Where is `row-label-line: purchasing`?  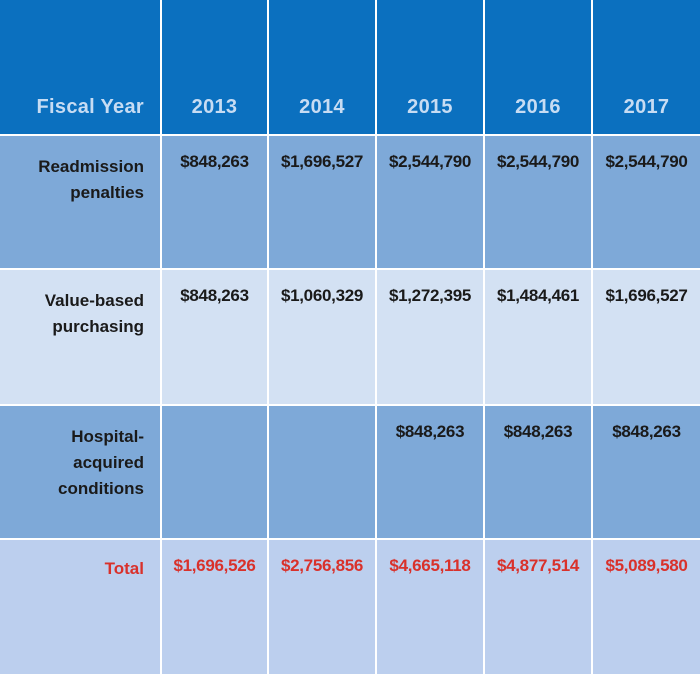
row-label-line: purchasing is located at coordinates (98, 326).